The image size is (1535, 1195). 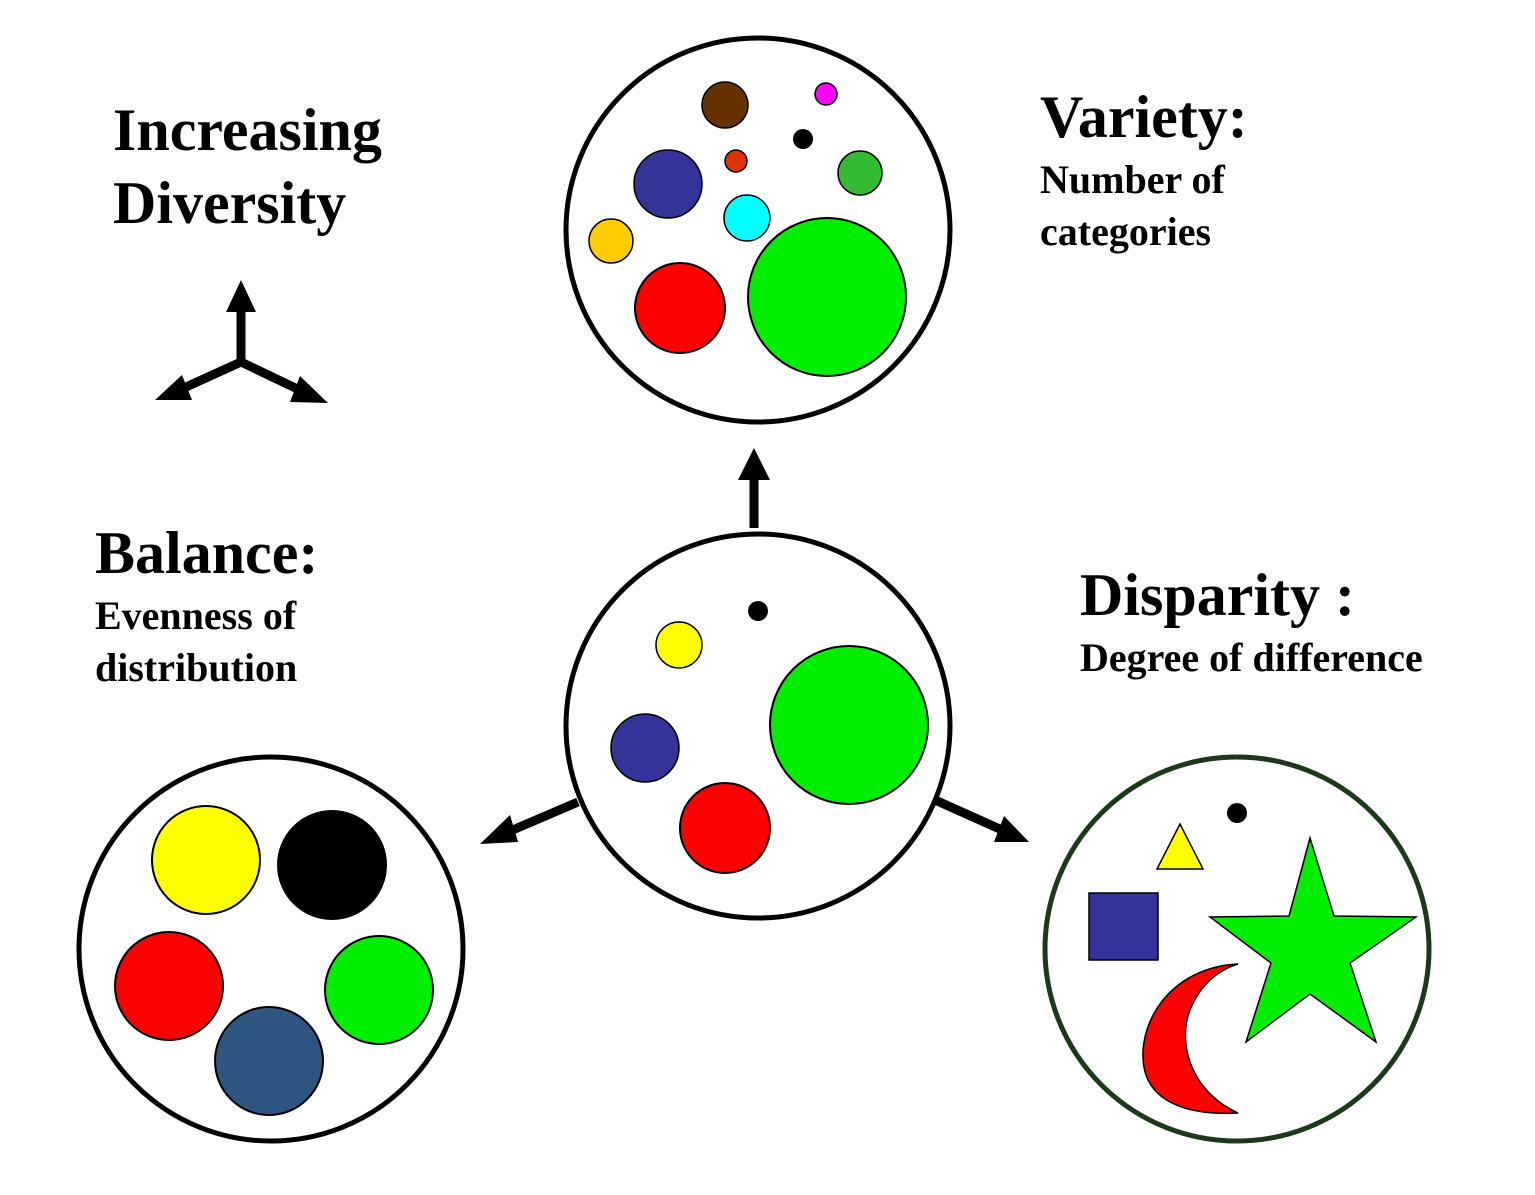 What do you see at coordinates (169, 986) in the screenshot?
I see `balance-dot-red` at bounding box center [169, 986].